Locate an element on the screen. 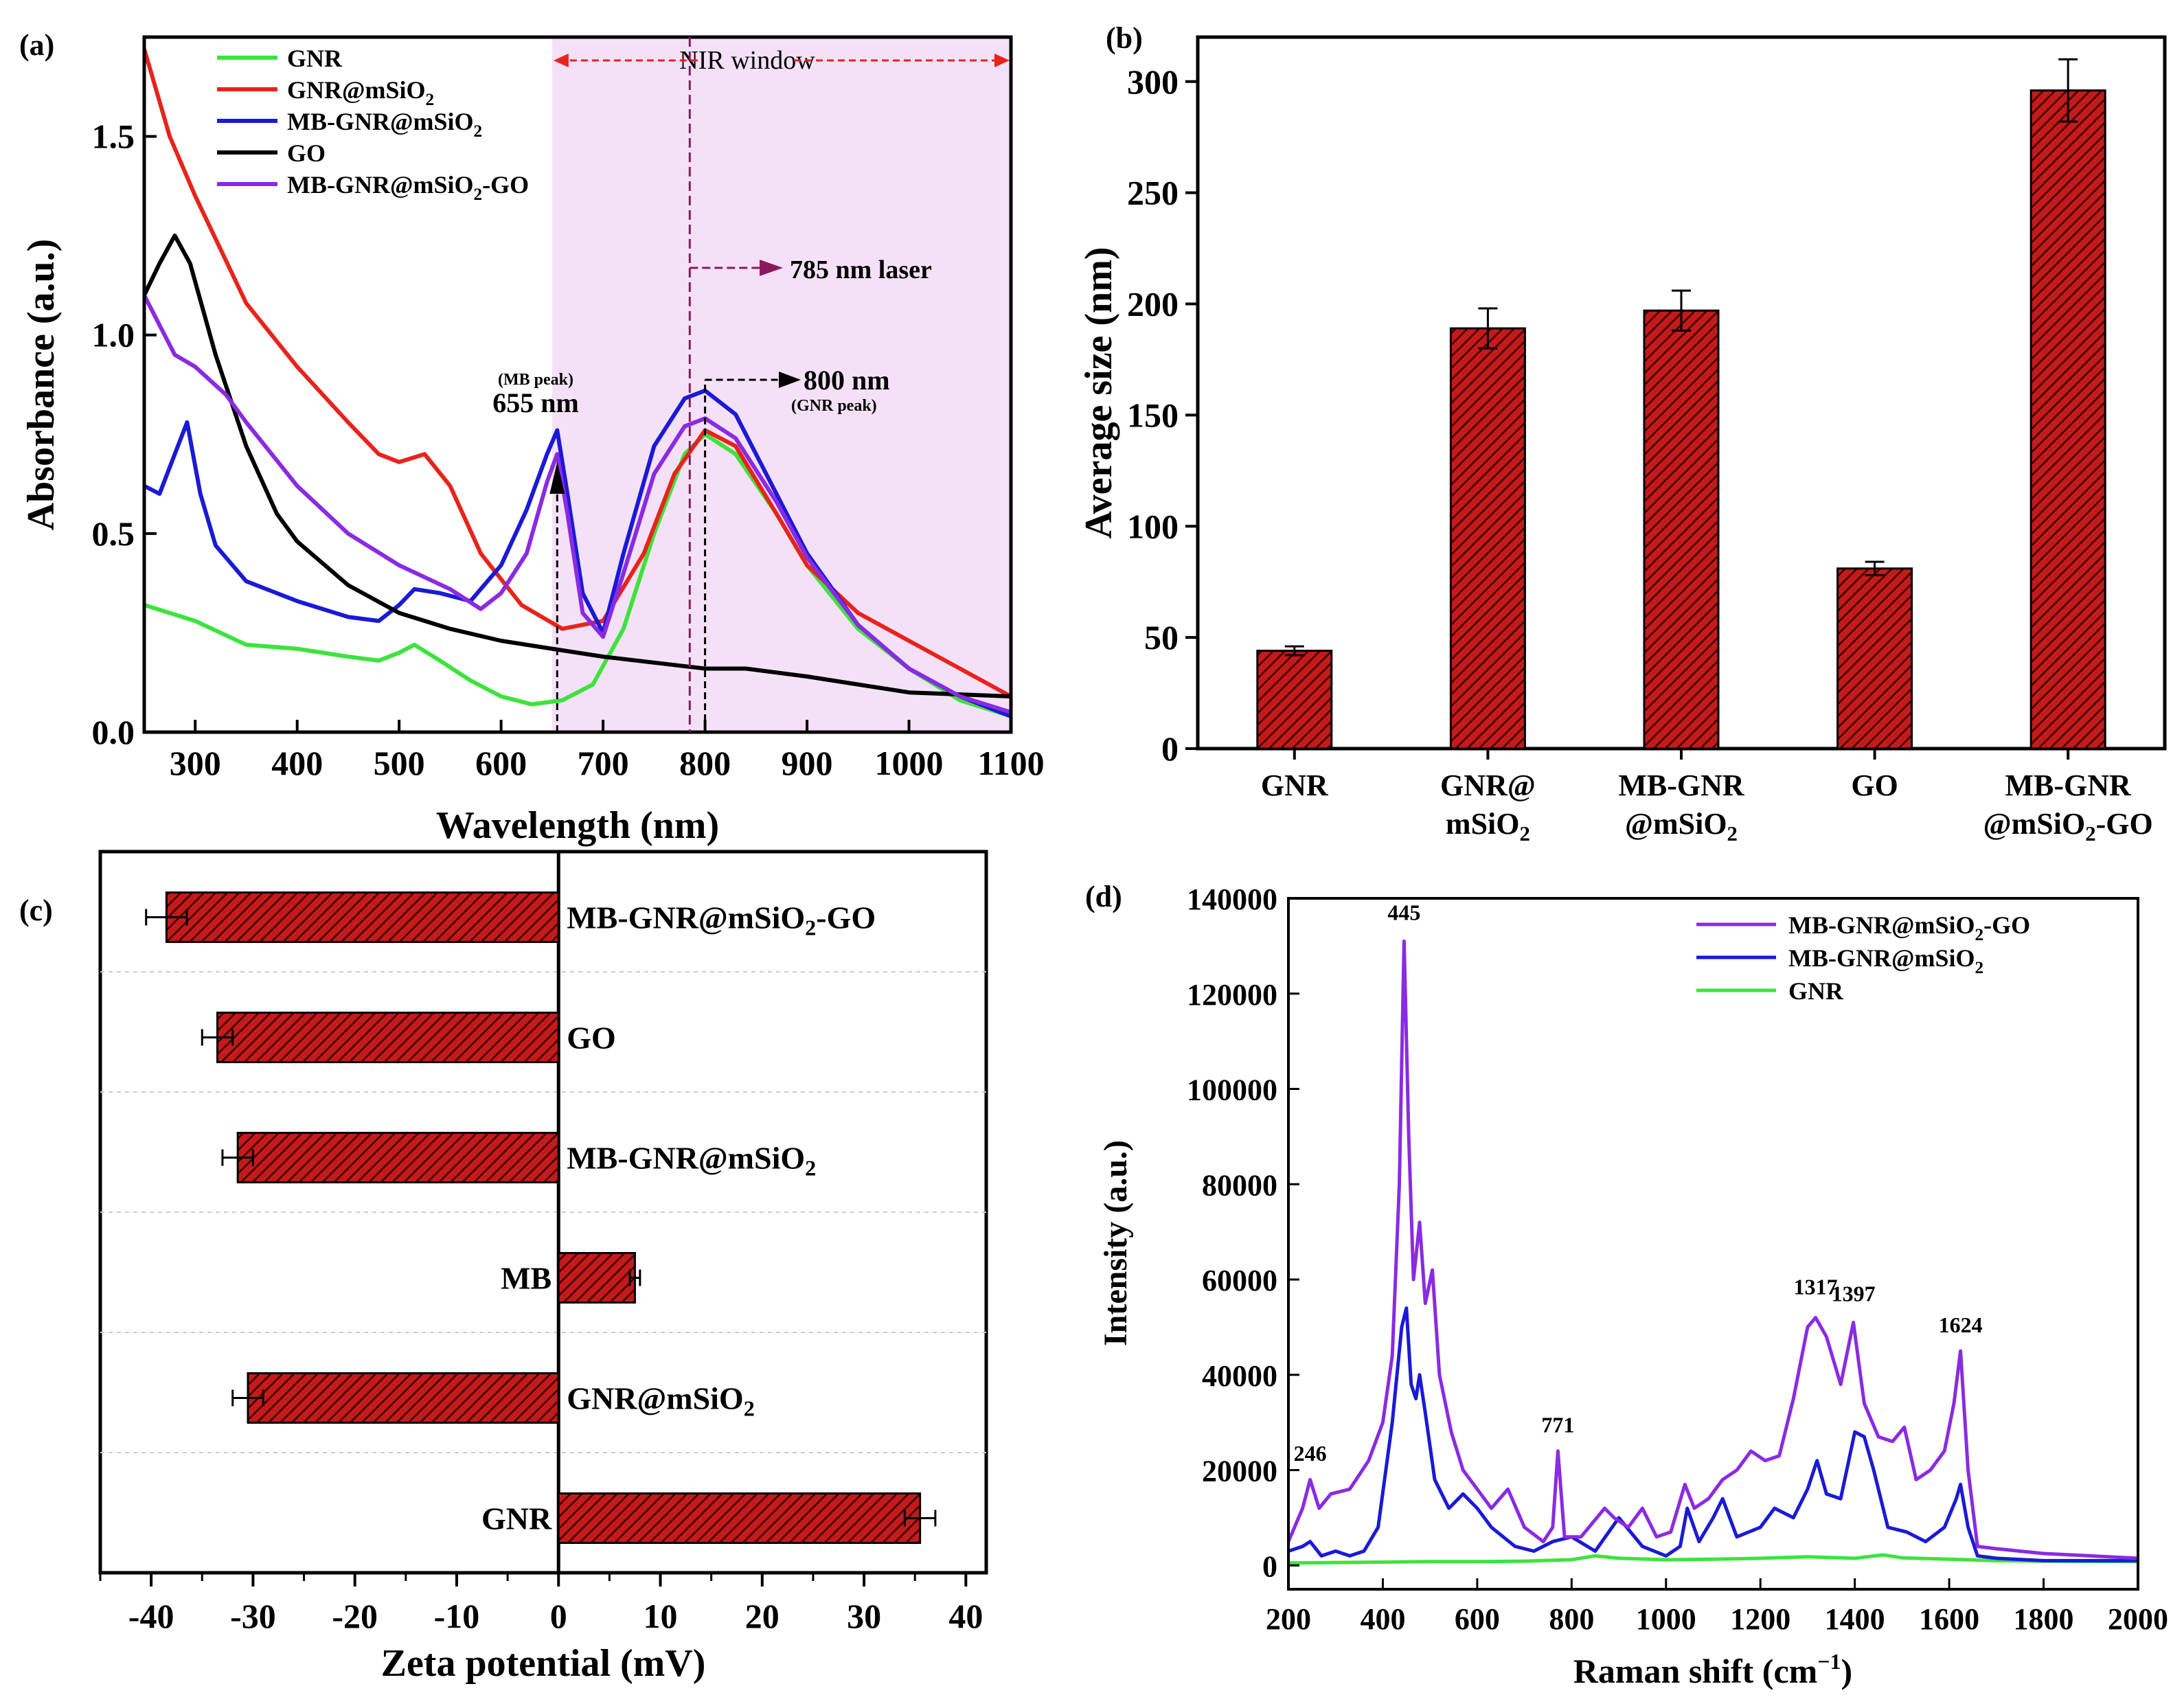  y-tick-label: 40000 is located at coordinates (1239, 1376).